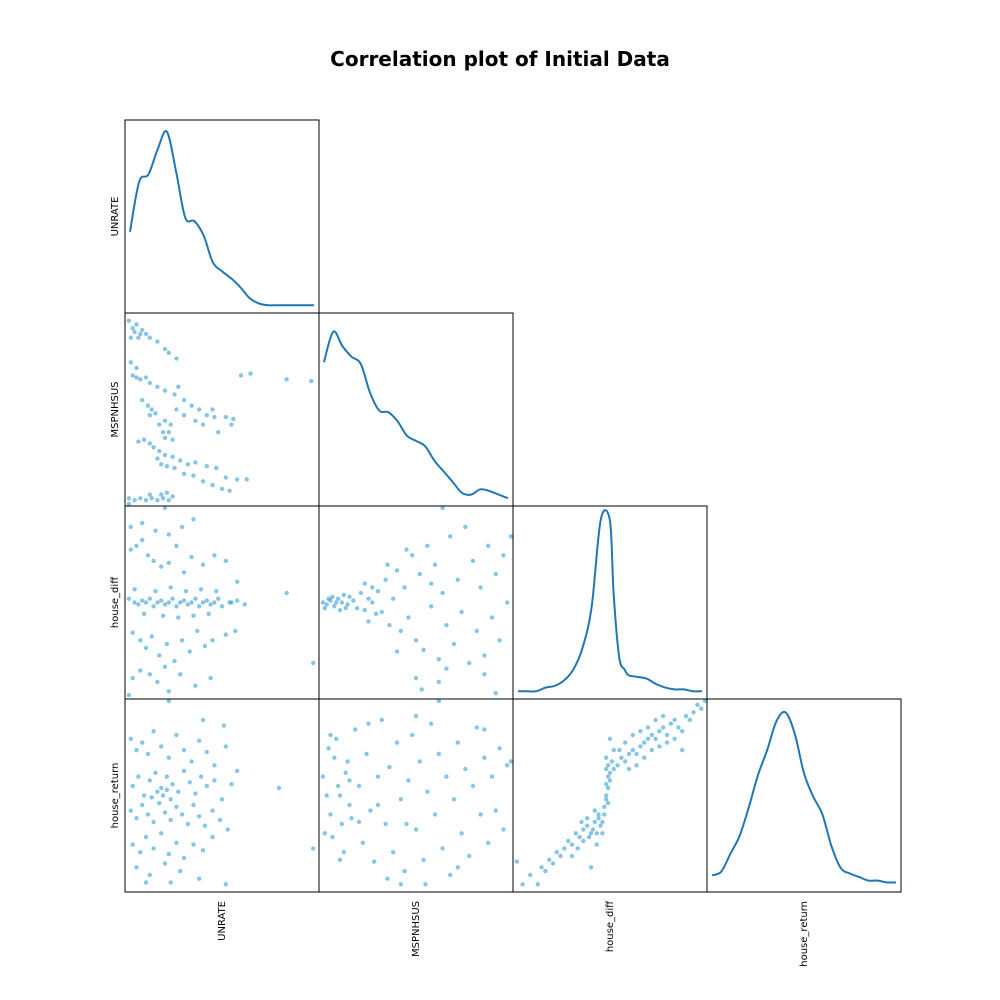 The height and width of the screenshot is (1000, 1000). Describe the element at coordinates (115, 602) in the screenshot. I see `y-axis-label-house-diff: house_diff` at that location.